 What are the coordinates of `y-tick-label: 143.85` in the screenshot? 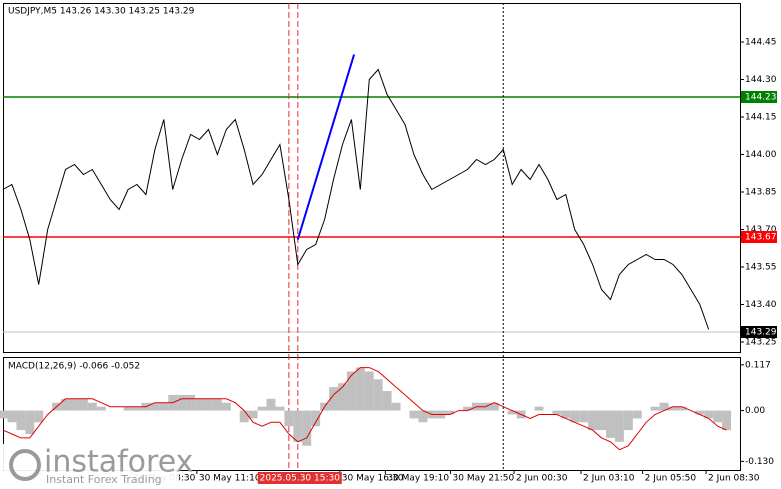 It's located at (761, 193).